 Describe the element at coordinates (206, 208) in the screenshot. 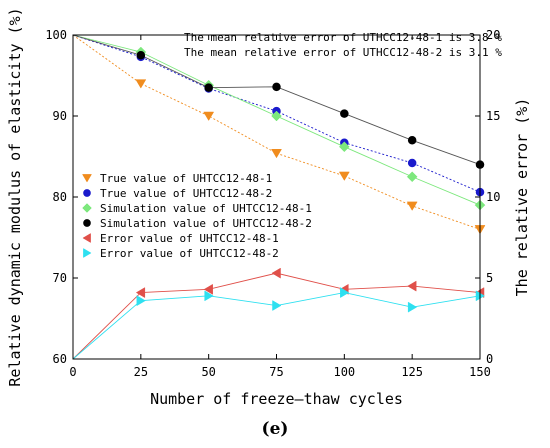

I see `legend-label: Simulation value of UHTCC12-48-1` at that location.